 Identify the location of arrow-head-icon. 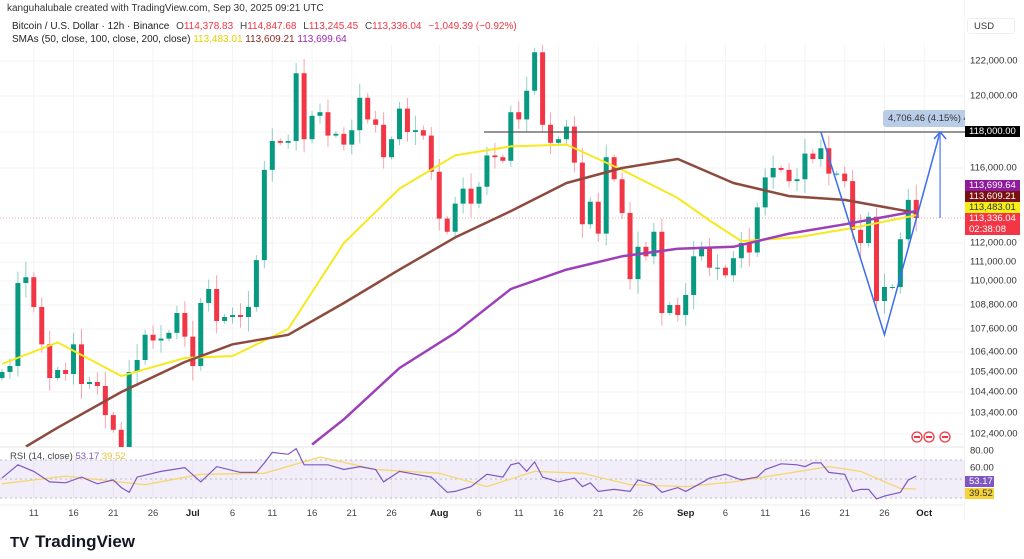
(940, 135).